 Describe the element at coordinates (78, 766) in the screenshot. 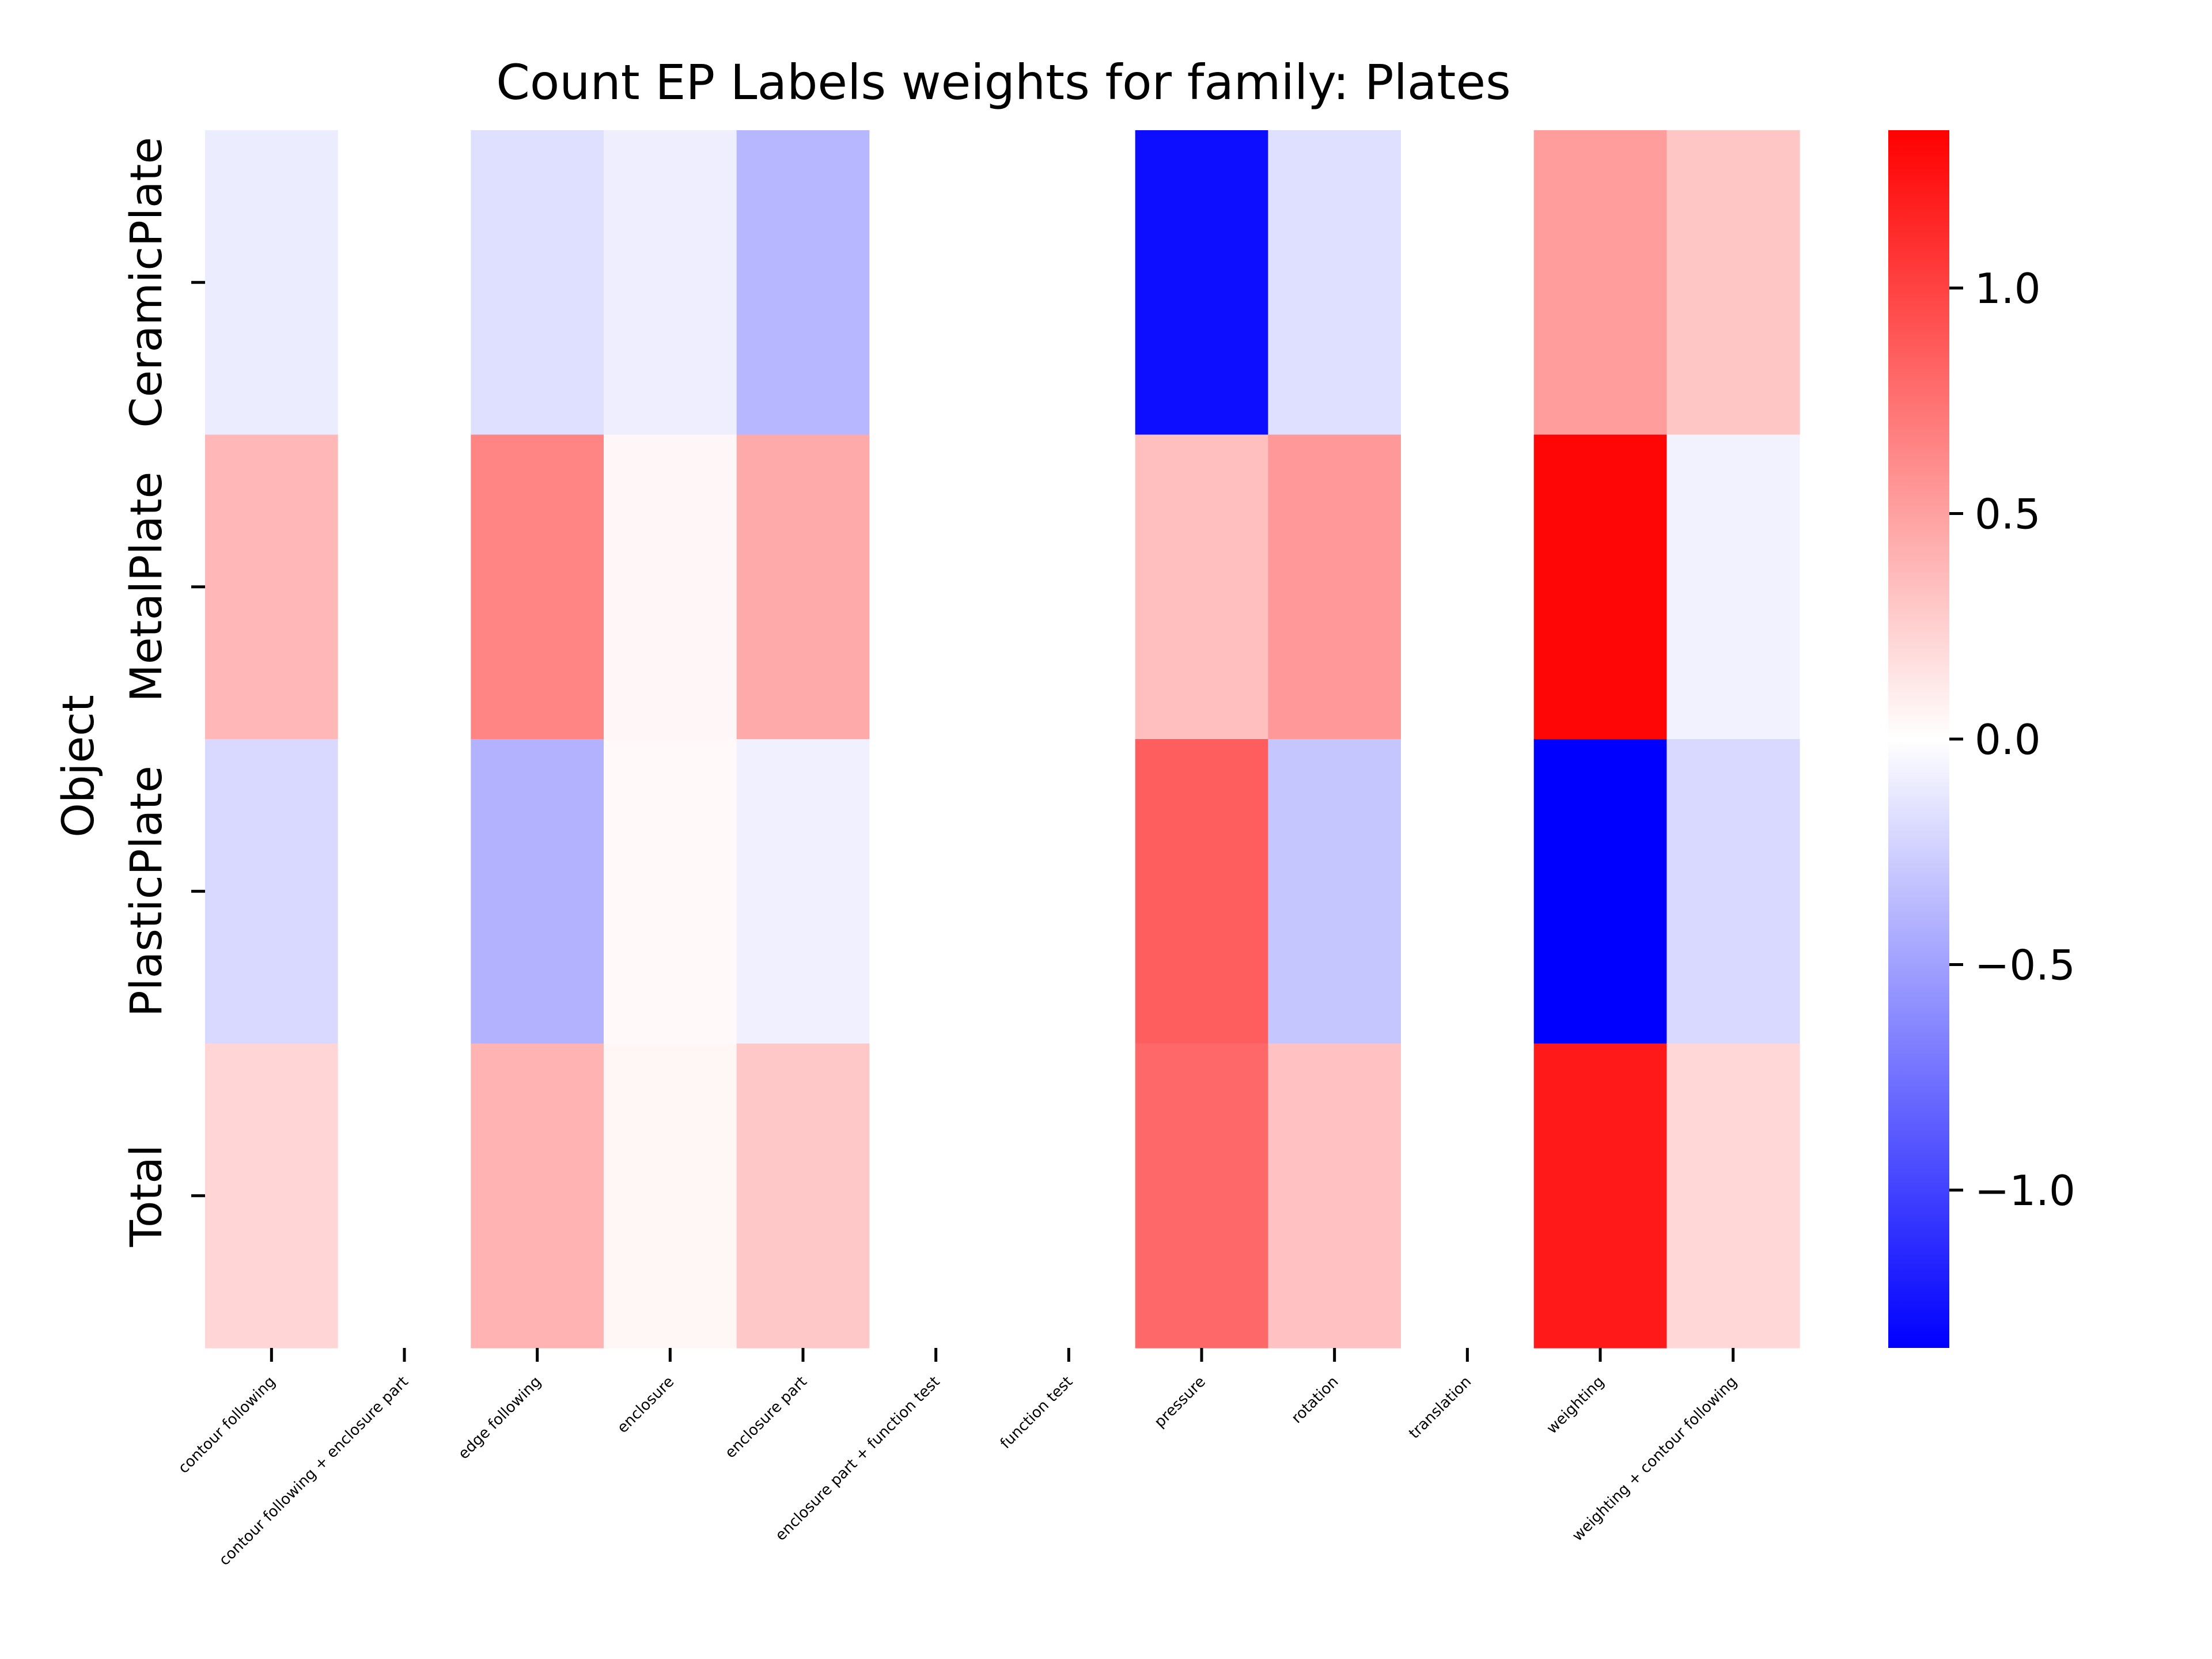

I see `y-axis-label: Object` at that location.